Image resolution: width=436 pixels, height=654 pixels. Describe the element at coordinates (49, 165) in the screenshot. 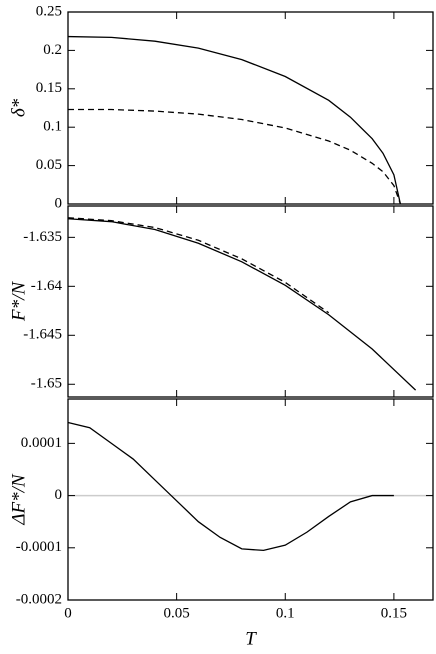

I see `y-tick-label: 0.05` at that location.